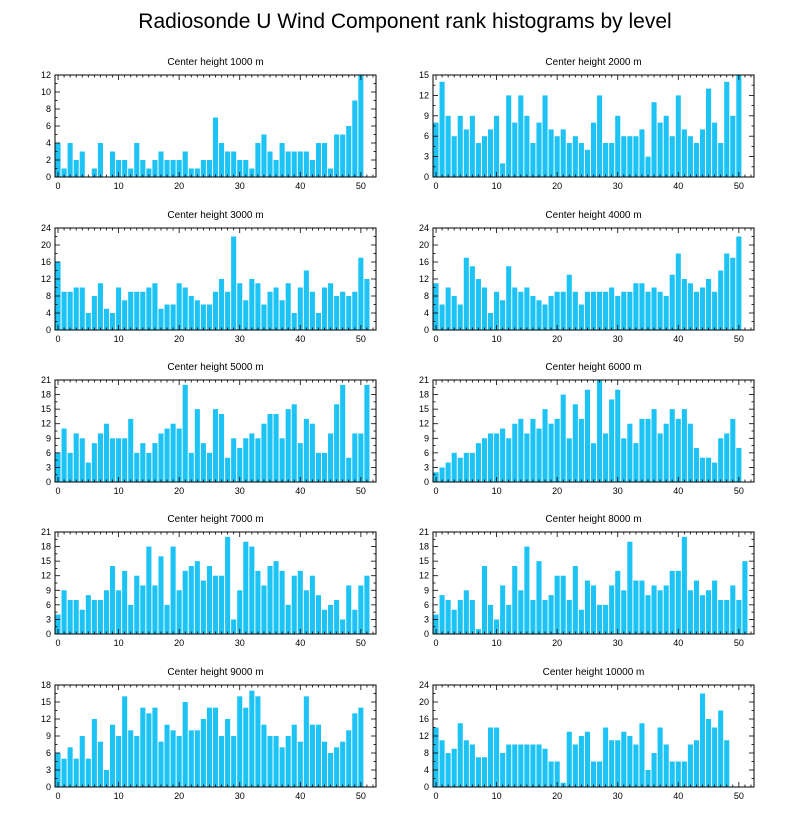 Image resolution: width=810 pixels, height=824 pixels. Describe the element at coordinates (48, 787) in the screenshot. I see `y-tick-label: 0` at that location.